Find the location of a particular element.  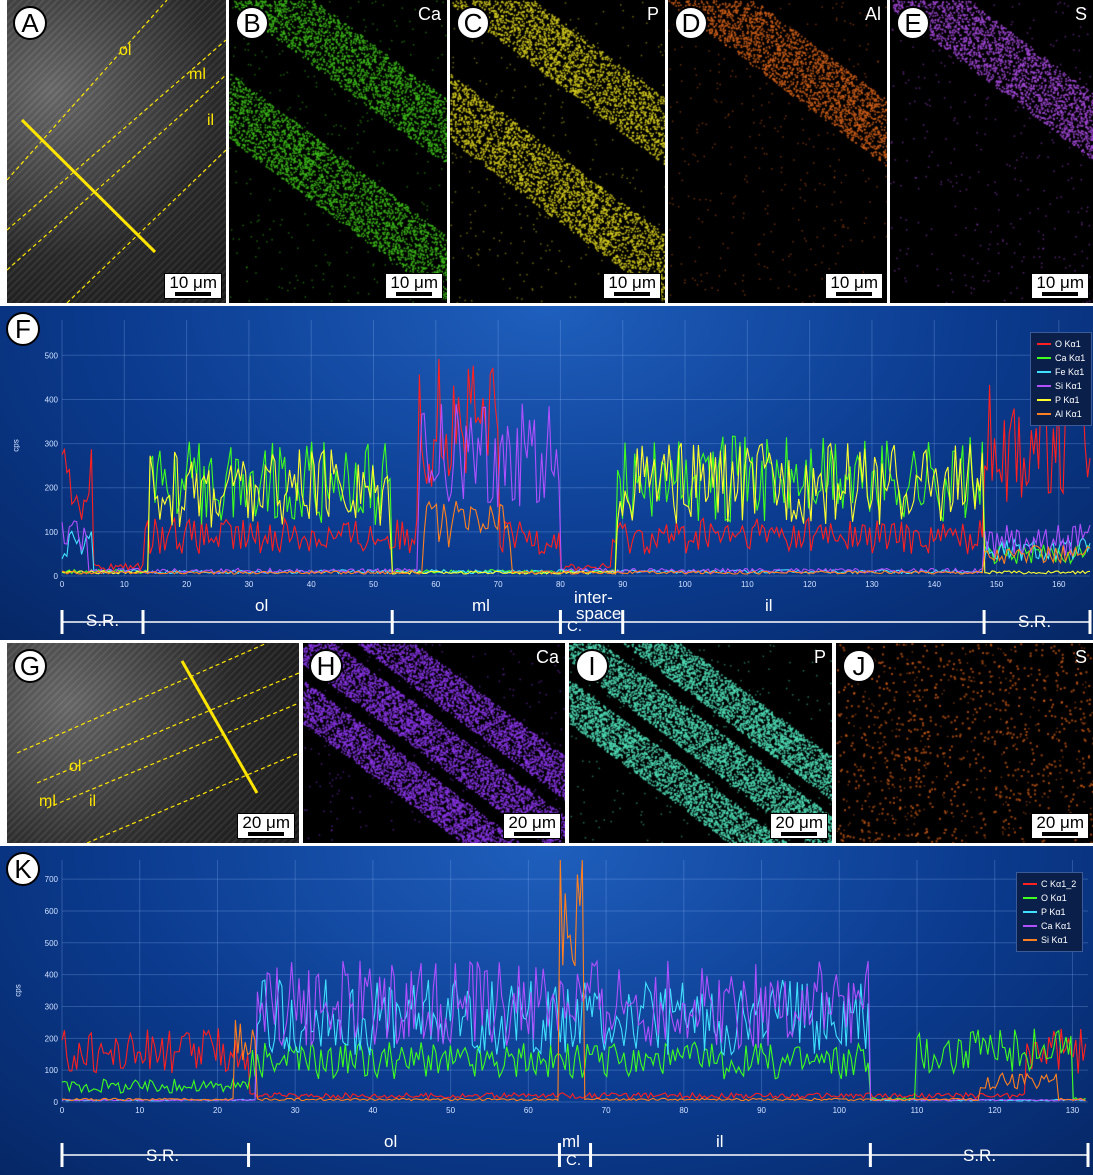

layer-label-ol: ol is located at coordinates (125, 50).